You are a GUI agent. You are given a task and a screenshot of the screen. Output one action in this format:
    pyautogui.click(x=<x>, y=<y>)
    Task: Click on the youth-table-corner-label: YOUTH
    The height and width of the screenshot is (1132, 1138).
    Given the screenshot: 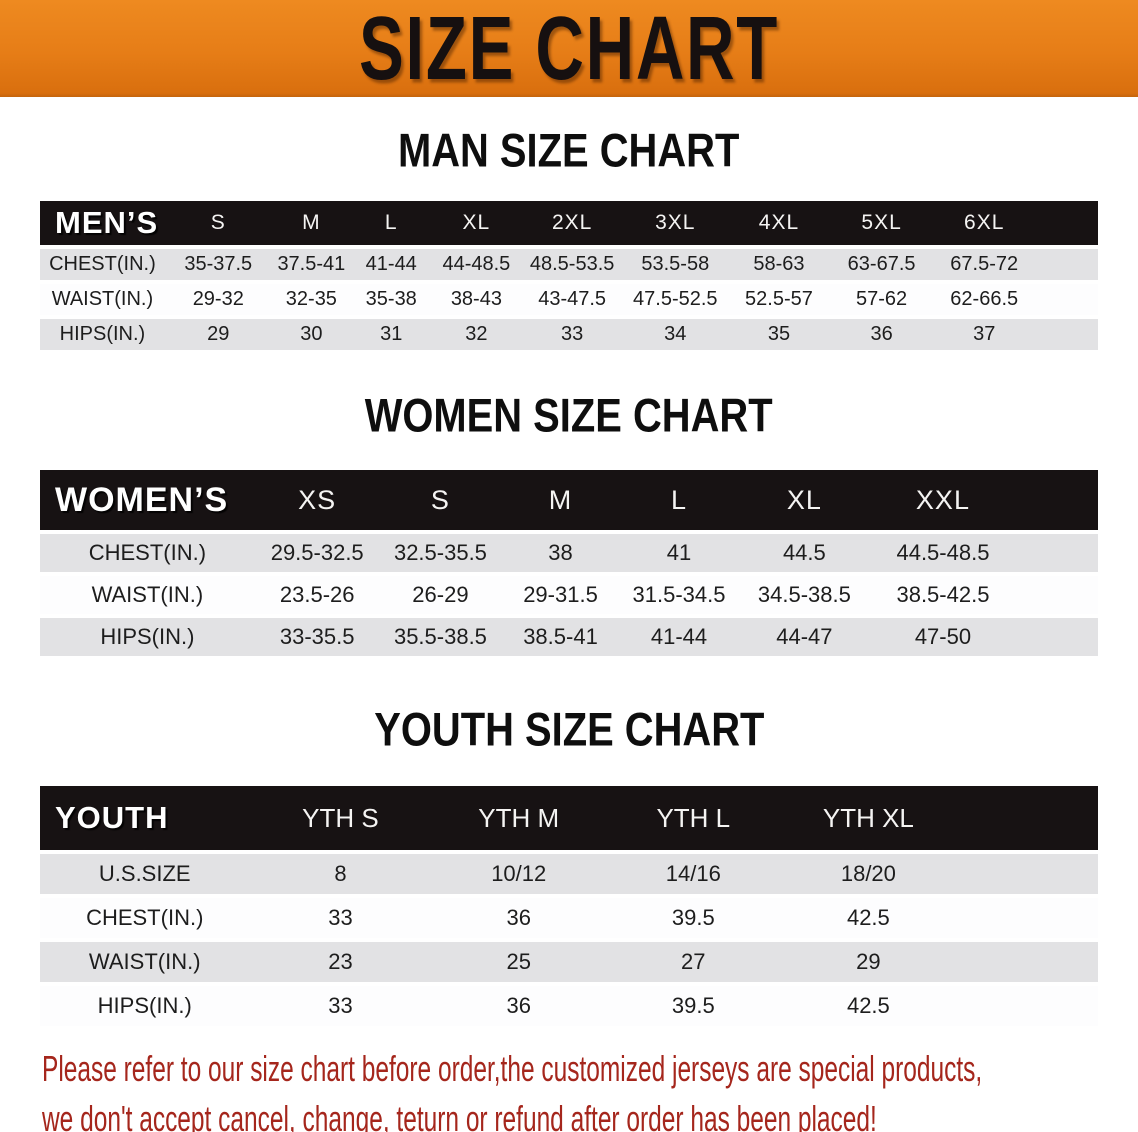 What is the action you would take?
    pyautogui.click(x=145, y=818)
    